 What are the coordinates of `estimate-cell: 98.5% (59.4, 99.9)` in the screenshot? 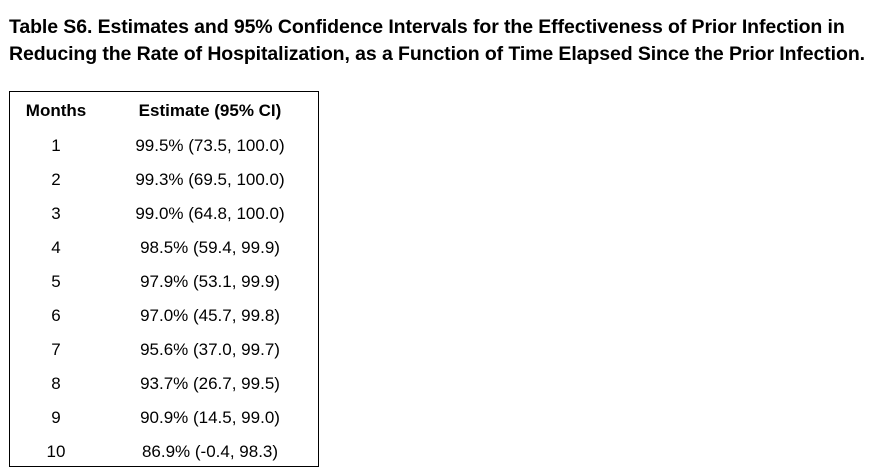 It's located at (210, 247).